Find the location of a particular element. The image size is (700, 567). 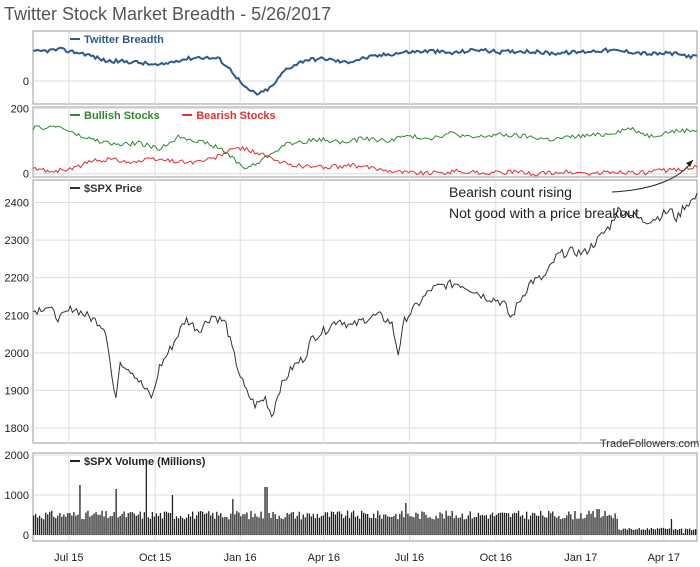

price-ytick-label: 1900 is located at coordinates (17, 391).